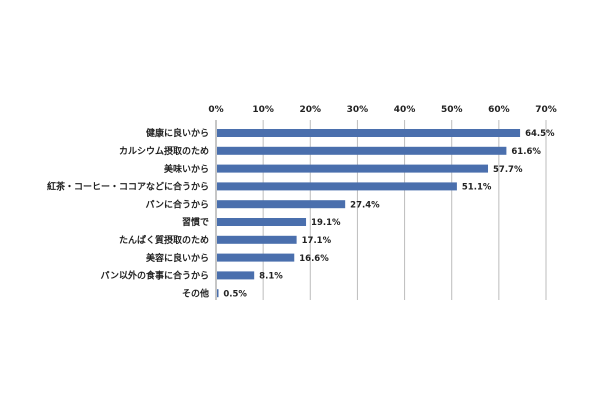  Describe the element at coordinates (314, 259) in the screenshot. I see `data-label: 16.6%` at that location.